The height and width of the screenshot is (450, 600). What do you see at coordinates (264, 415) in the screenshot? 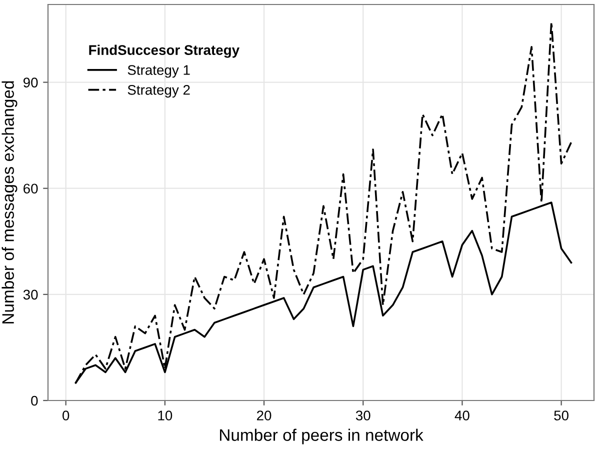
I see `x-tick-label: 20` at bounding box center [264, 415].